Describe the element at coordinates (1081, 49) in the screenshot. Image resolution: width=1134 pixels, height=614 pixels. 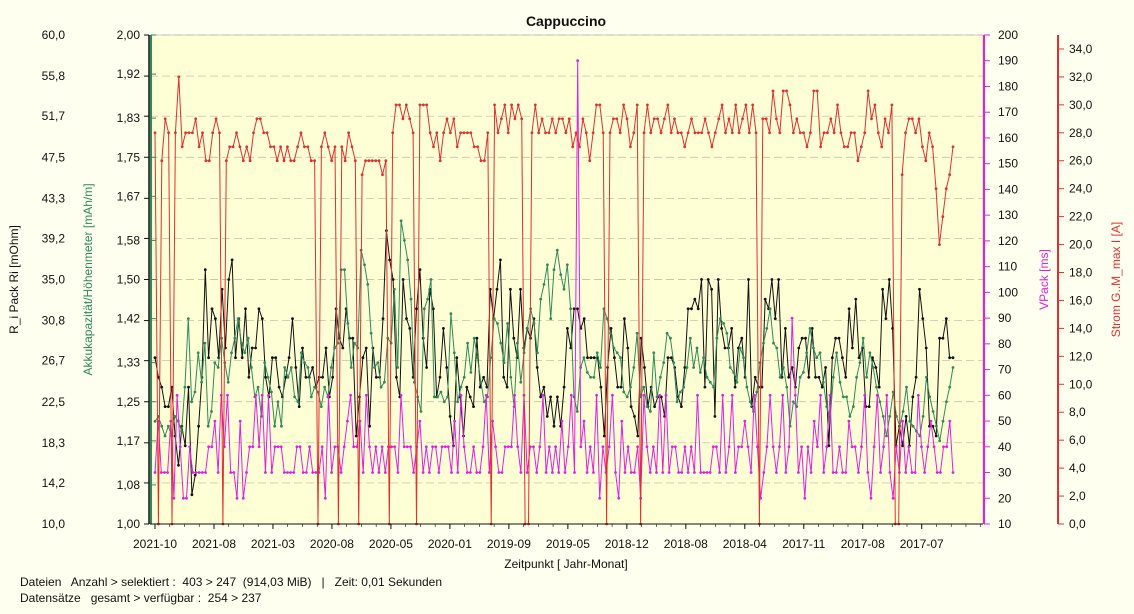
I see `tick-label-strom: 34,0` at that location.